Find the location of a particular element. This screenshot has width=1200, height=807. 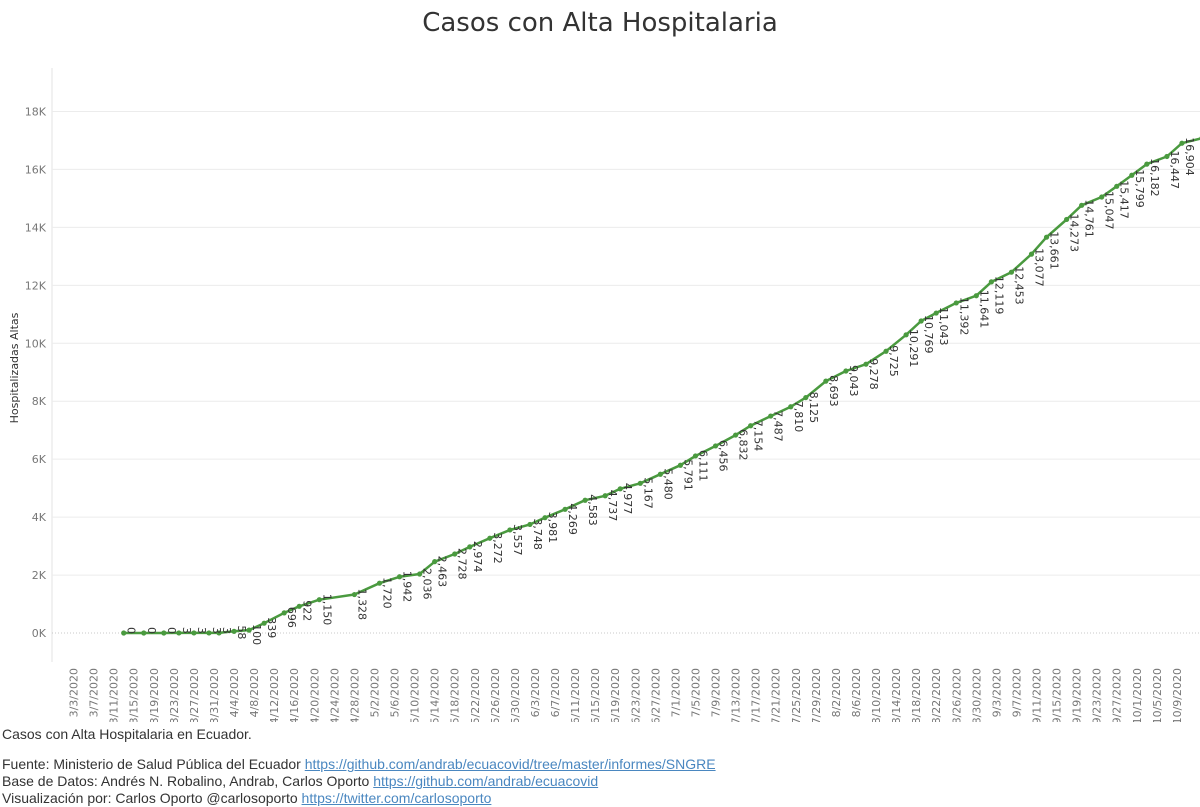

data-label: 2,728 is located at coordinates (462, 564).